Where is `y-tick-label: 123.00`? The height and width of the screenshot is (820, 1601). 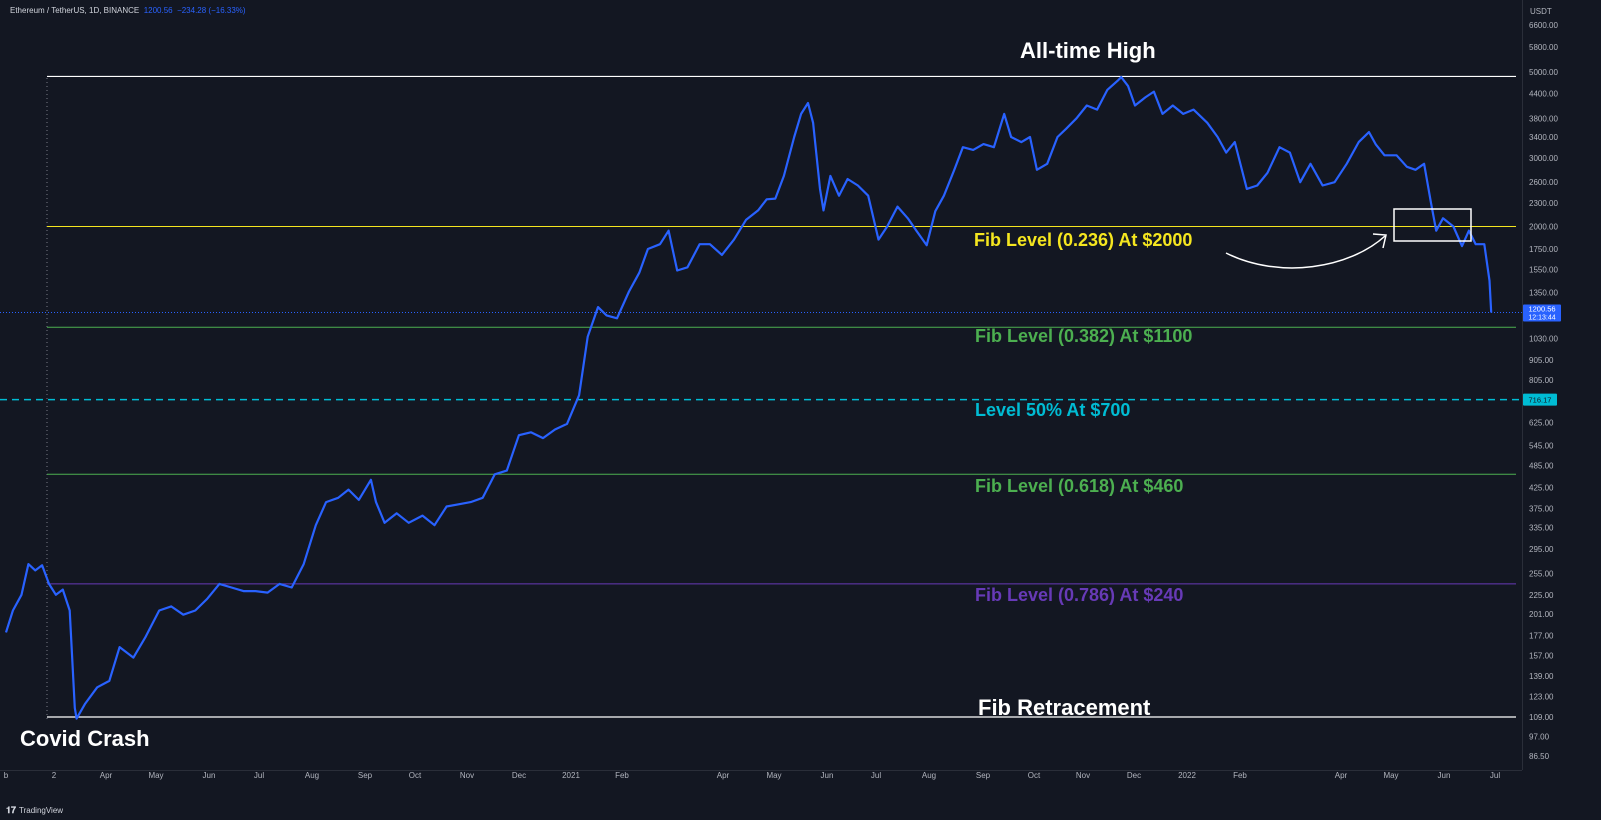 y-tick-label: 123.00 is located at coordinates (1541, 697).